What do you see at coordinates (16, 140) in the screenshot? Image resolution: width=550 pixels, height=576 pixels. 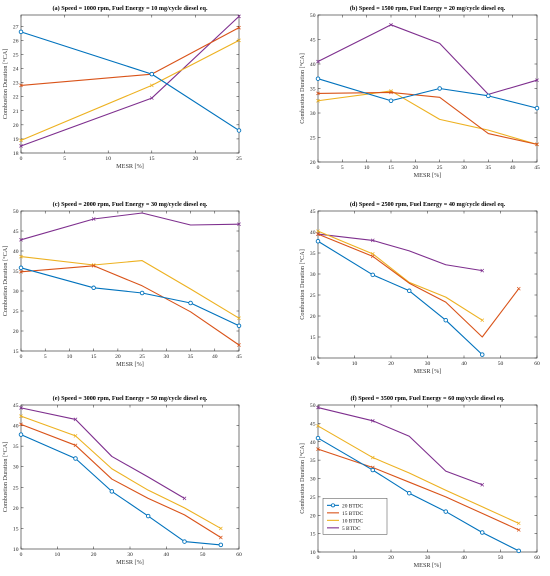 I see `y-tick-label: 19` at bounding box center [16, 140].